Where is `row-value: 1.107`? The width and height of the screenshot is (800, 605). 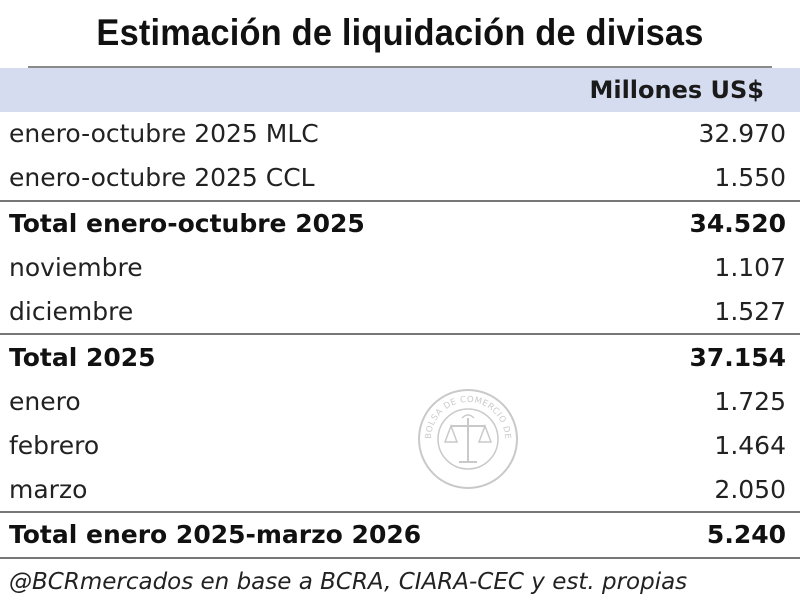
row-value: 1.107 is located at coordinates (750, 268).